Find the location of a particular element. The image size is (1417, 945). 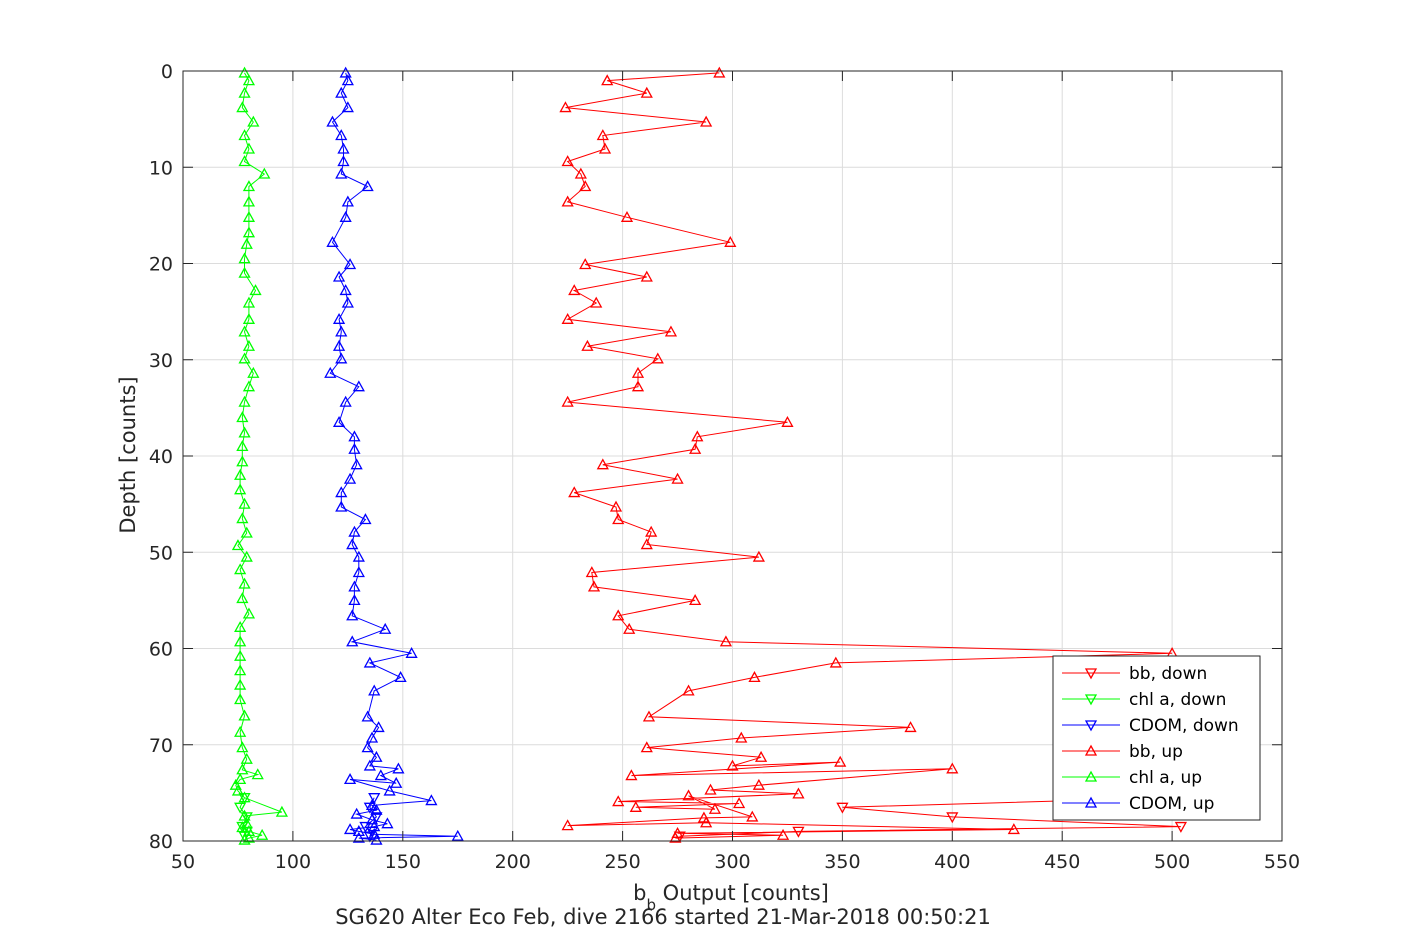

y-tick-label: 70 is located at coordinates (161, 746).